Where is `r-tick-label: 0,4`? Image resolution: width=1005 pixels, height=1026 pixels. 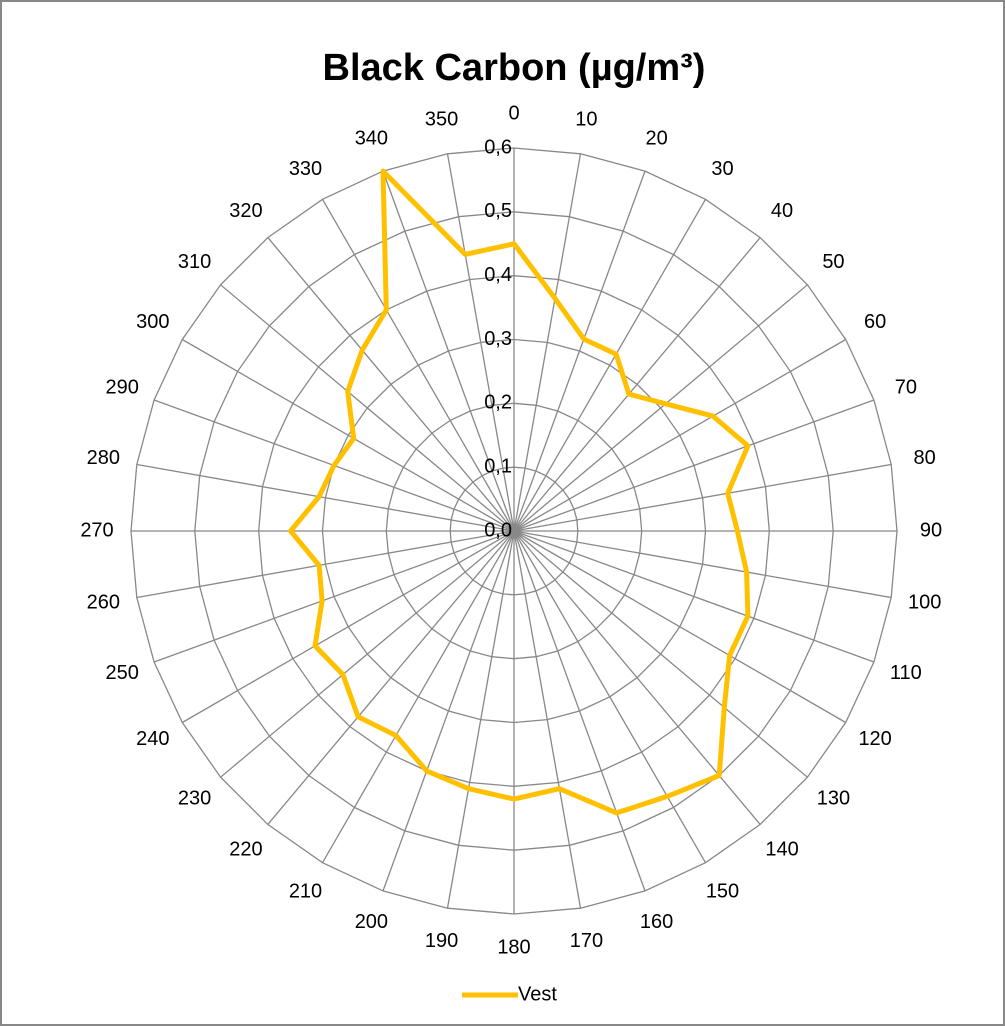
r-tick-label: 0,4 is located at coordinates (498, 275).